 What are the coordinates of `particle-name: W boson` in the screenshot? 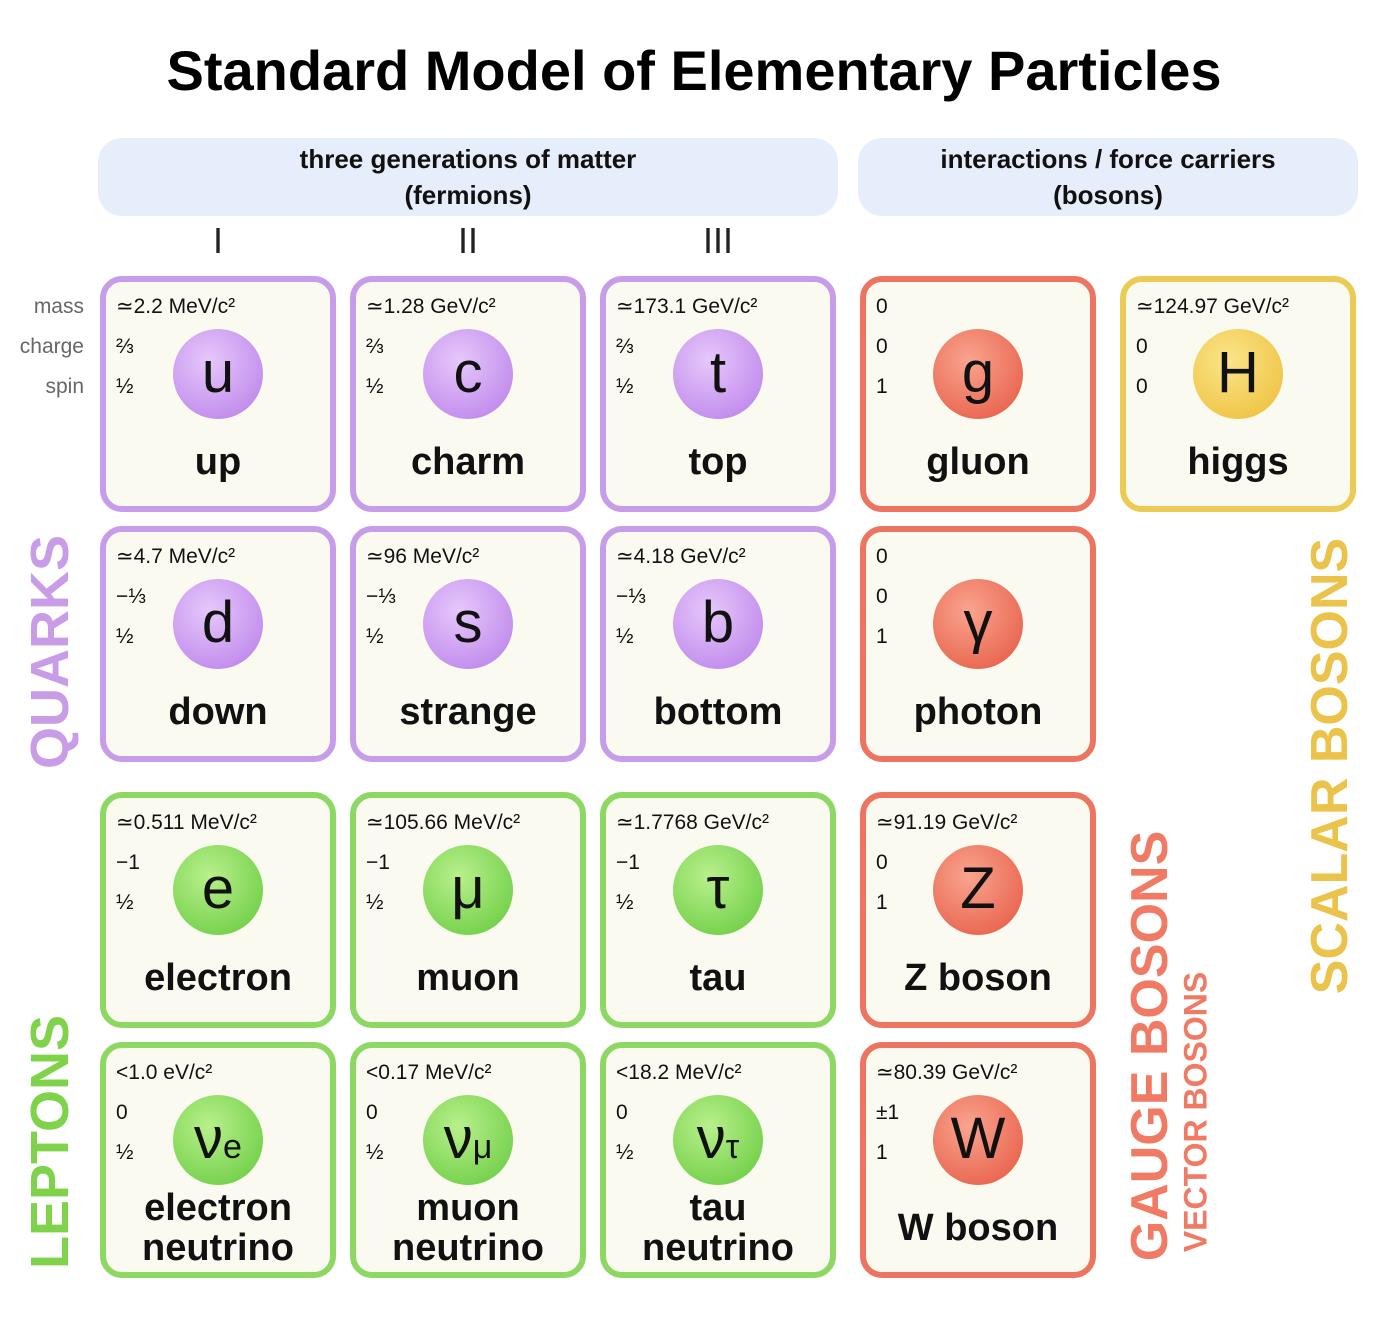 It's located at (978, 1228).